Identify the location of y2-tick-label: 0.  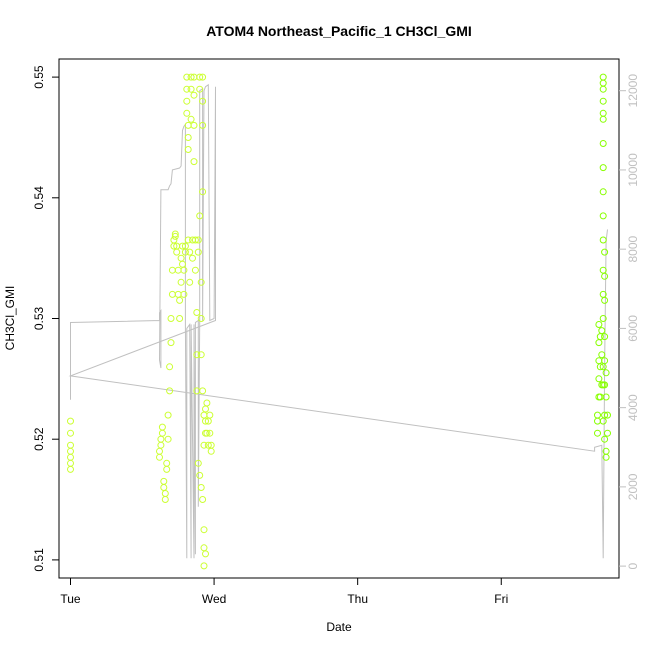
(633, 565).